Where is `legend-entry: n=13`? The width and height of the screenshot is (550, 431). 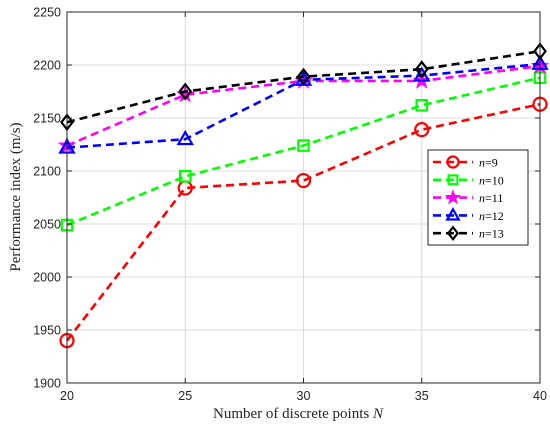 legend-entry: n=13 is located at coordinates (468, 233).